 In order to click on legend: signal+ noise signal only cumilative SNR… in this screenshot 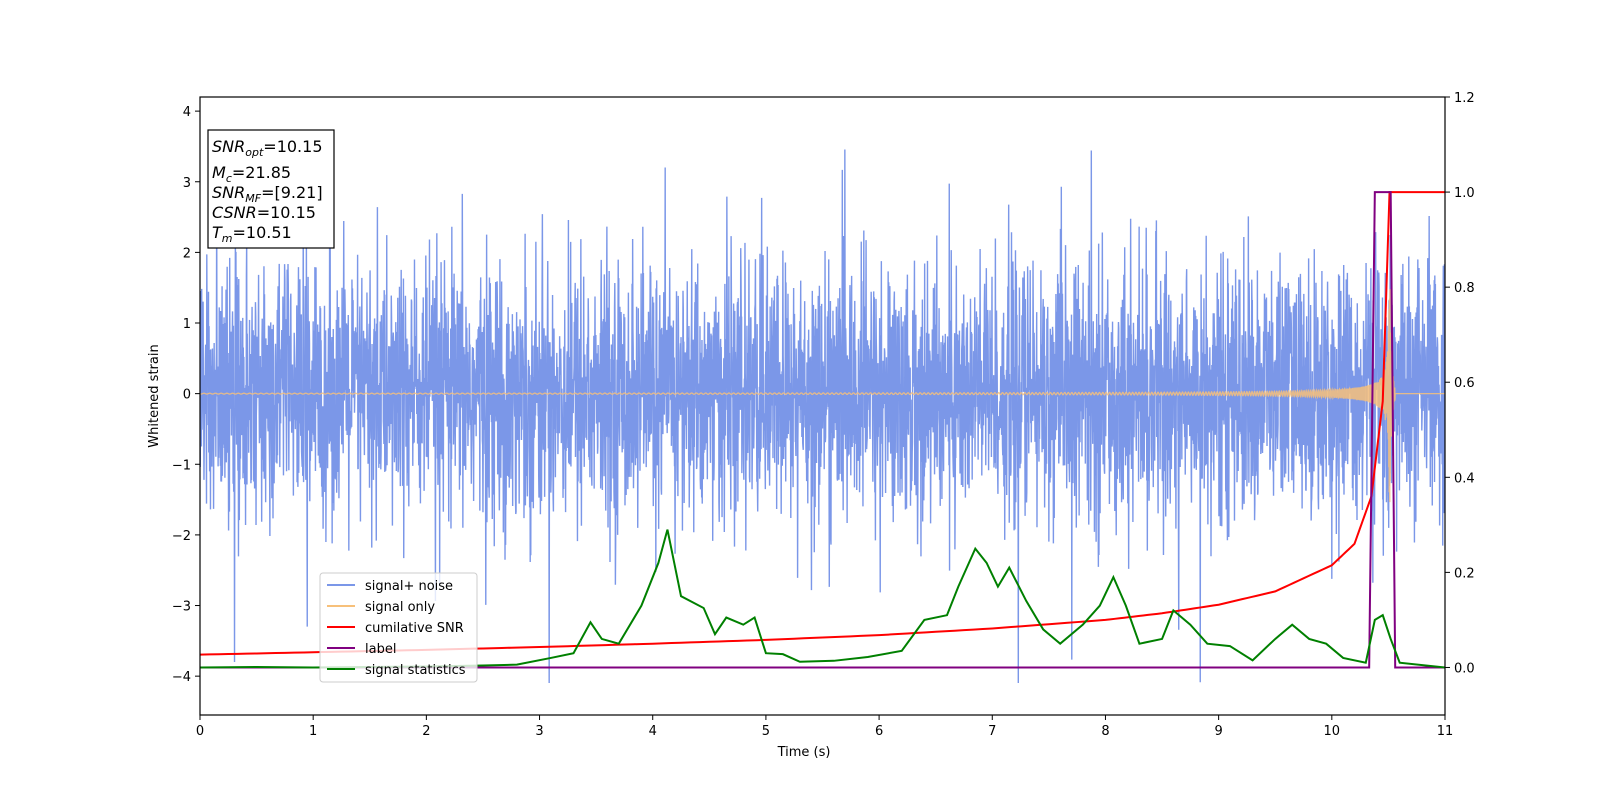, I will do `click(398, 627)`.